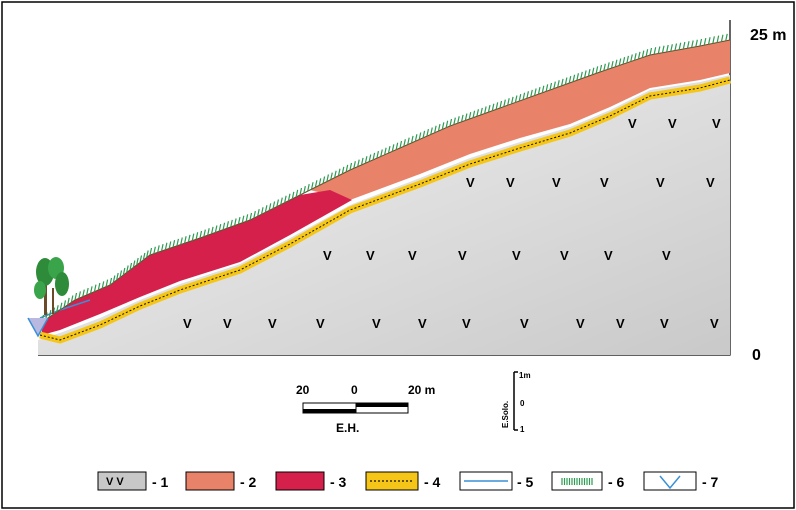  I want to click on legend-label-6: - 6, so click(616, 482).